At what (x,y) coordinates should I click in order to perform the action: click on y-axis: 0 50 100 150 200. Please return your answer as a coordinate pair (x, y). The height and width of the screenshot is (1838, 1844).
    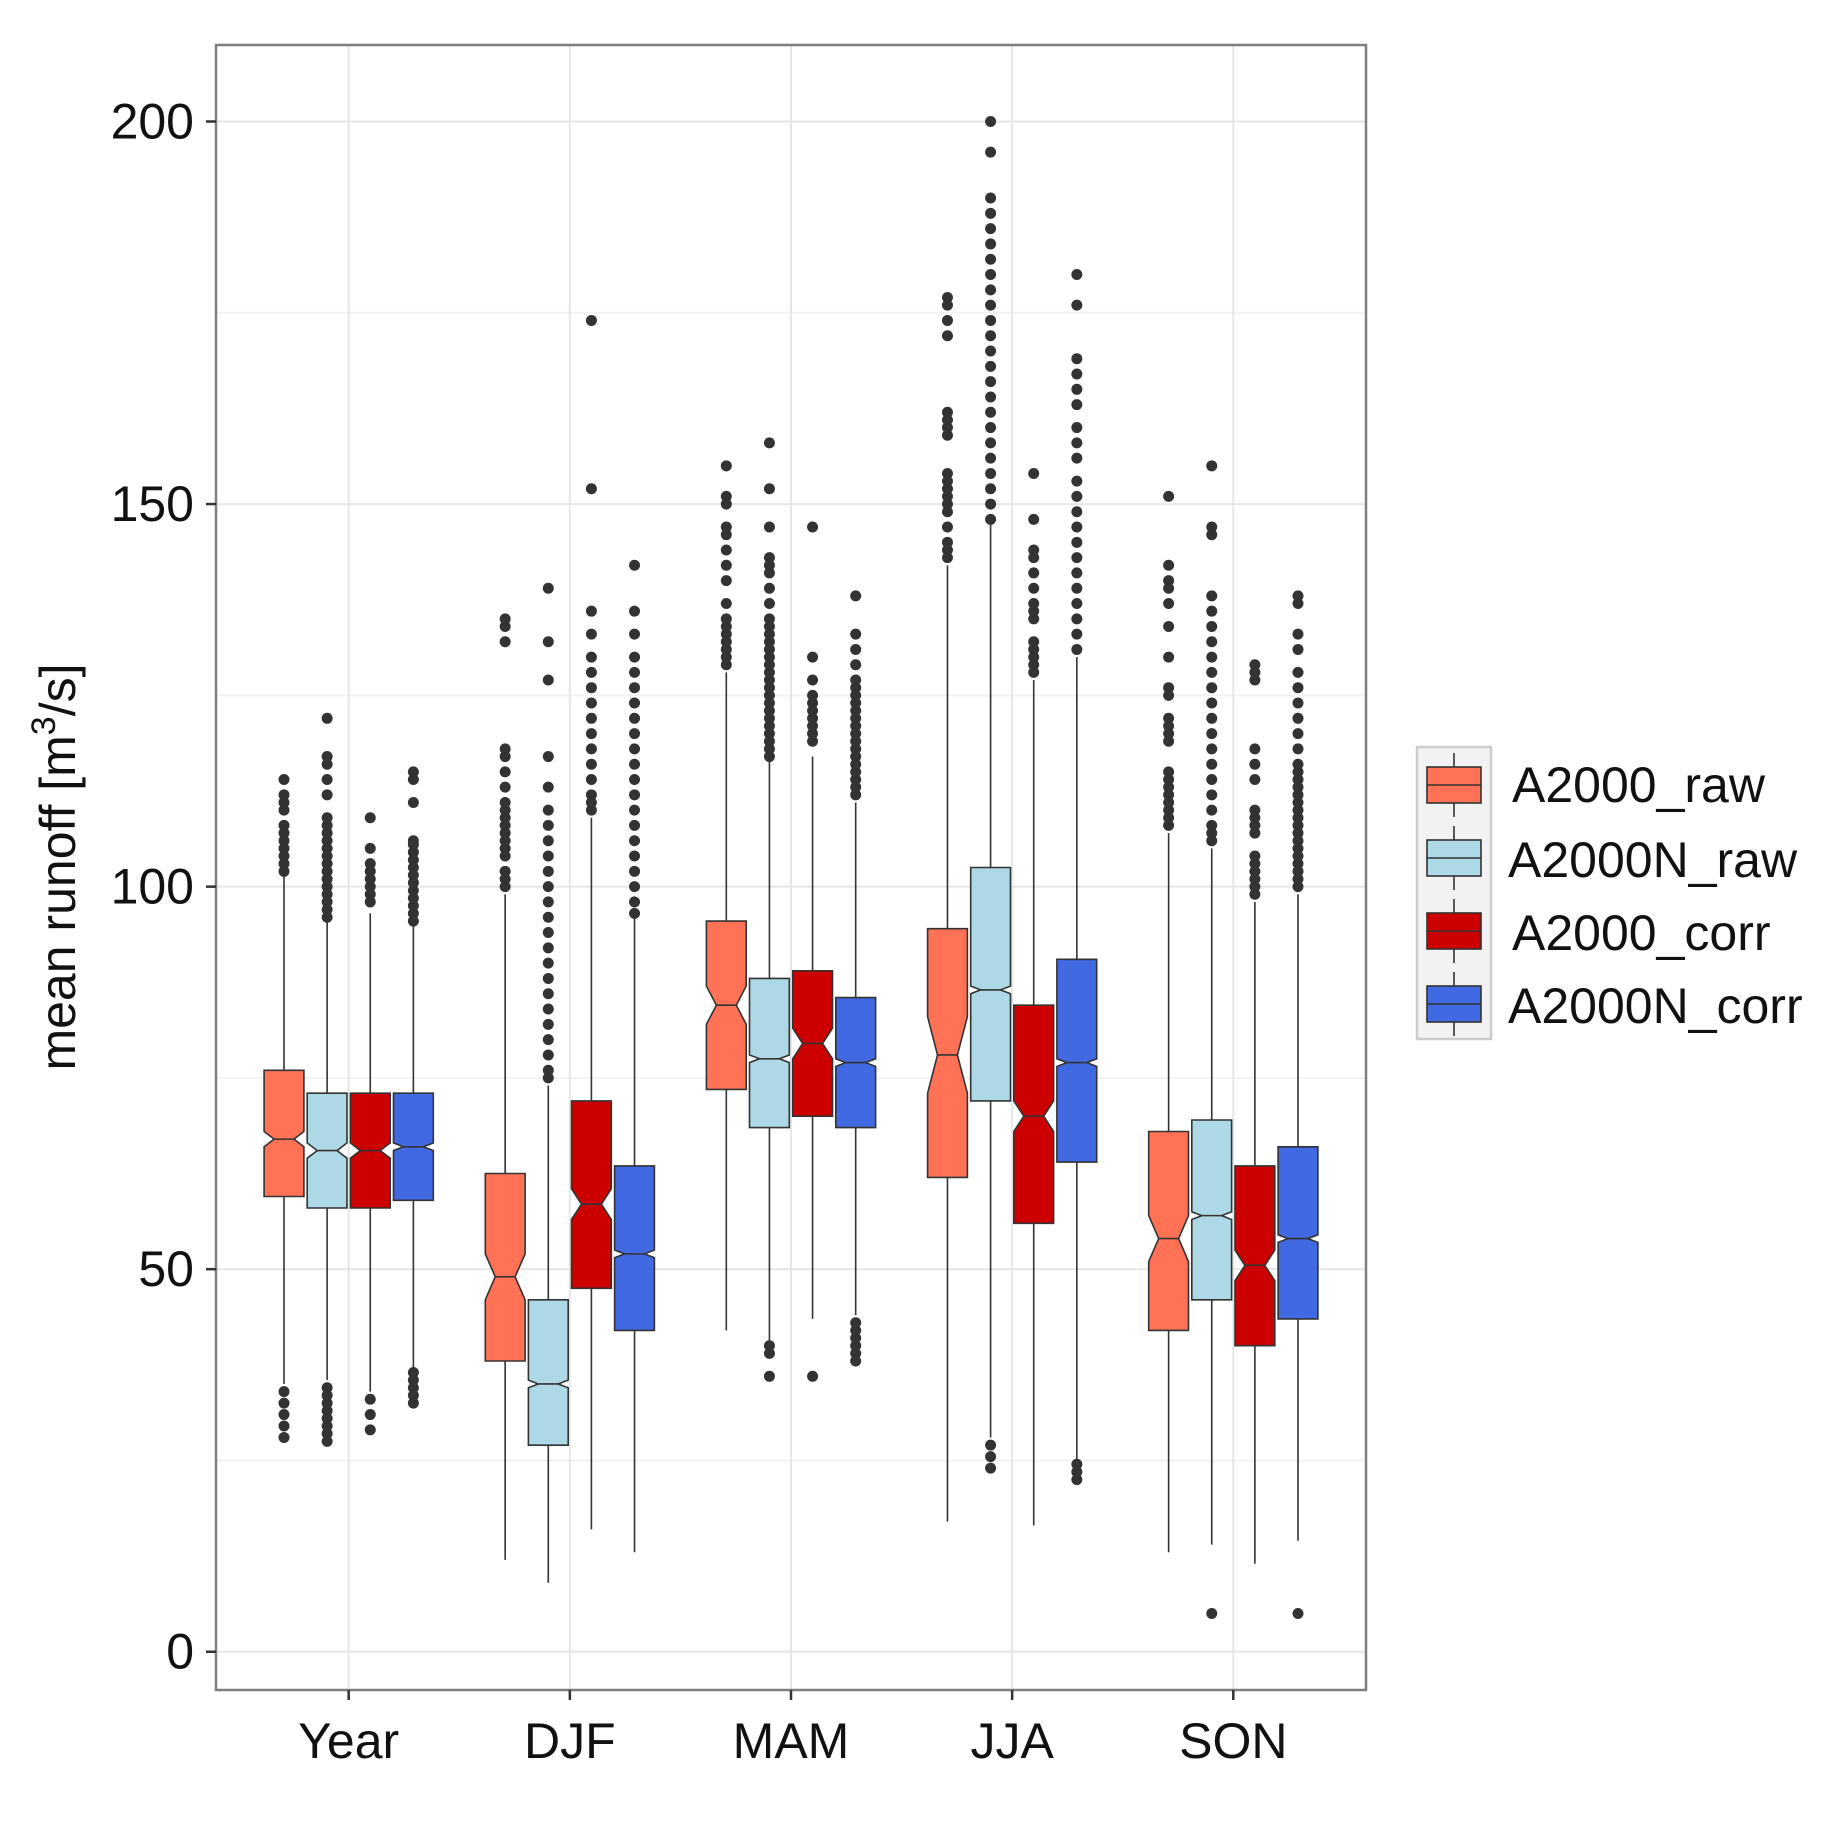
    Looking at the image, I should click on (163, 887).